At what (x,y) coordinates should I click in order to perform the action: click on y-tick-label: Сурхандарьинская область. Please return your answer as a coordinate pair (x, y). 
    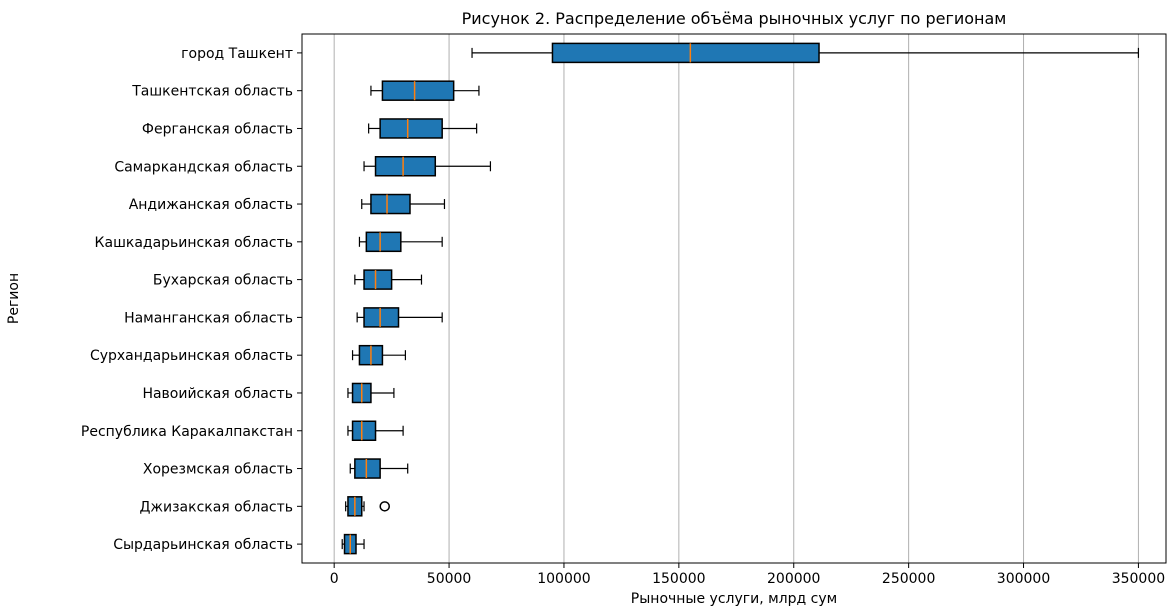
    Looking at the image, I should click on (191, 356).